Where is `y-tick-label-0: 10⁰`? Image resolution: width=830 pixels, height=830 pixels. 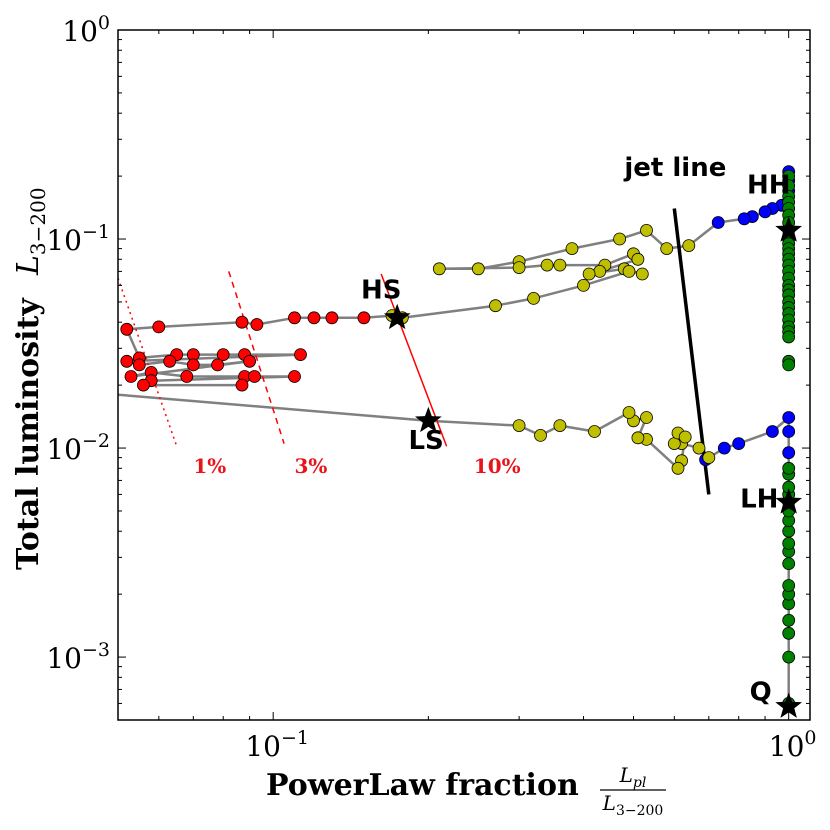
y-tick-label-0: 10⁰ is located at coordinates (86, 30).